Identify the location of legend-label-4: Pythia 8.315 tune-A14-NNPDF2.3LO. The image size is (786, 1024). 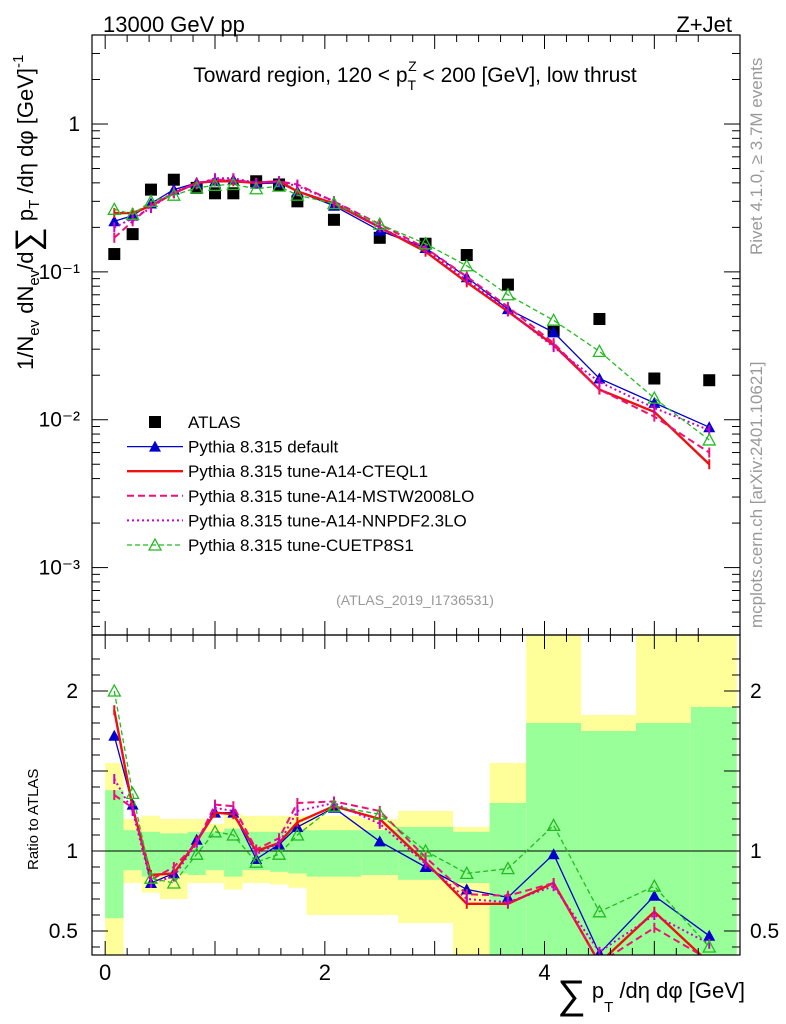
(327, 520).